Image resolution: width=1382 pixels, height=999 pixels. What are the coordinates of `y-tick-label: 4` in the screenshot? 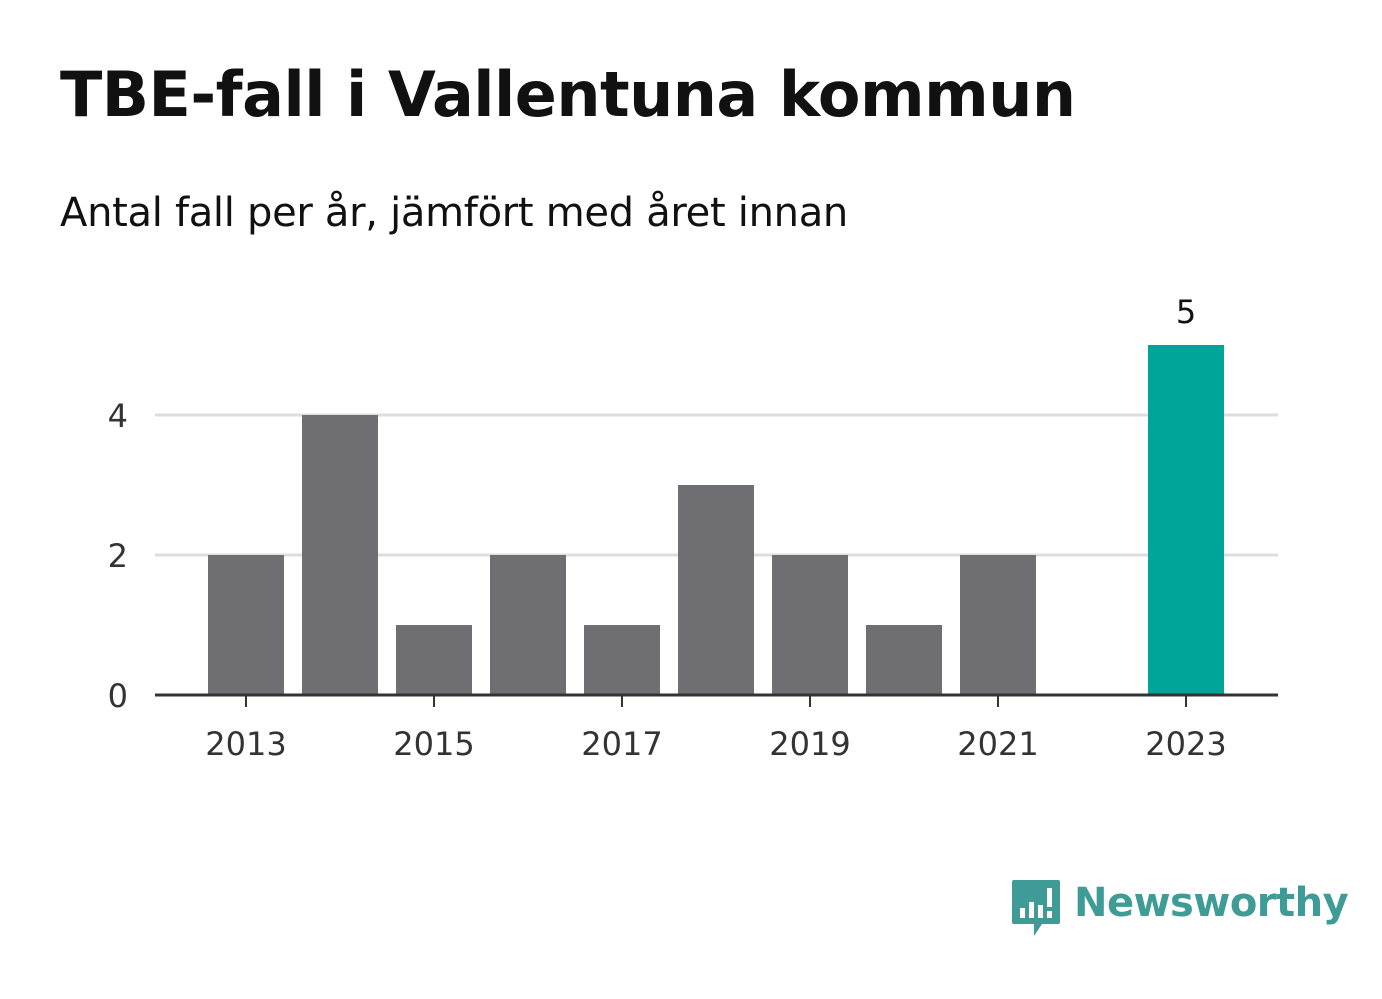 It's located at (118, 416).